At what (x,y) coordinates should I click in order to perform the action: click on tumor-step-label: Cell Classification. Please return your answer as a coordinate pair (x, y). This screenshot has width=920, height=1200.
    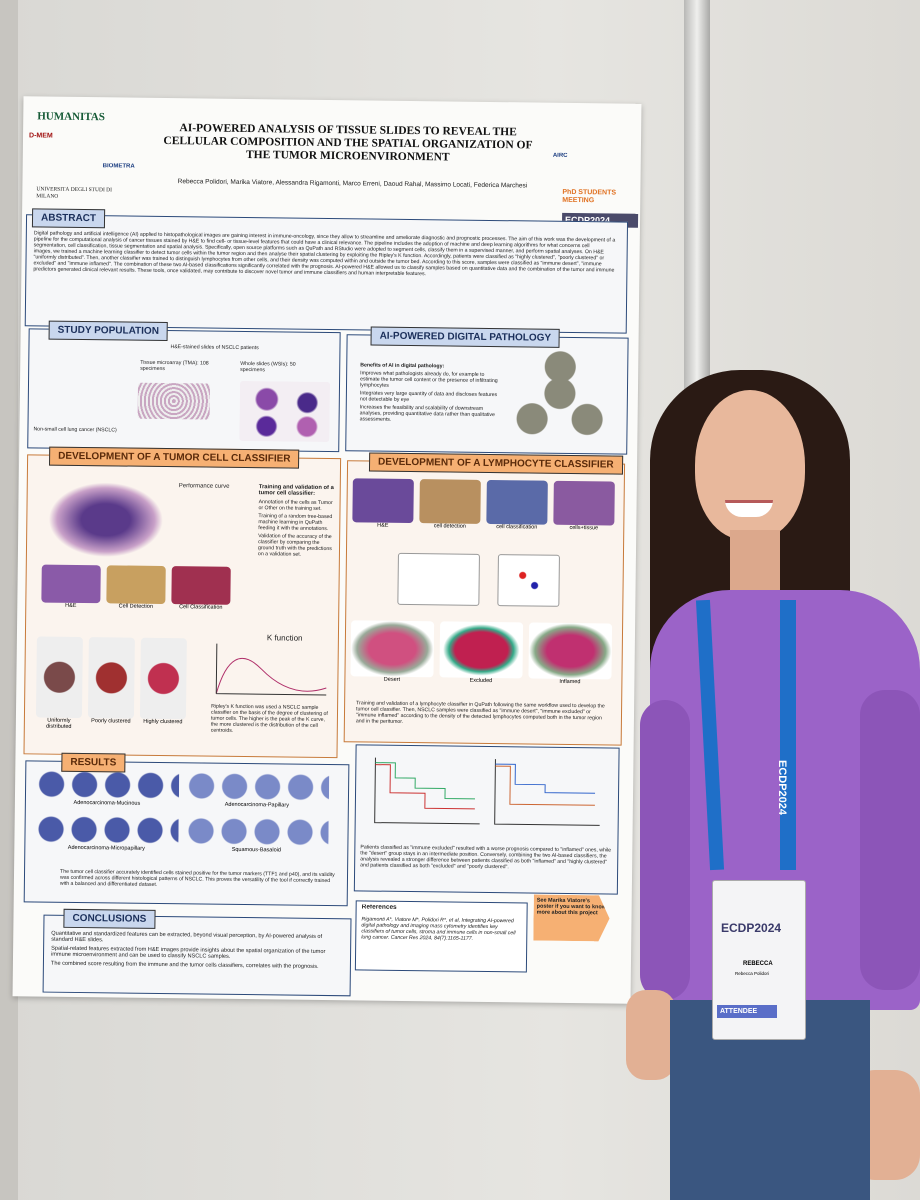
    Looking at the image, I should click on (201, 607).